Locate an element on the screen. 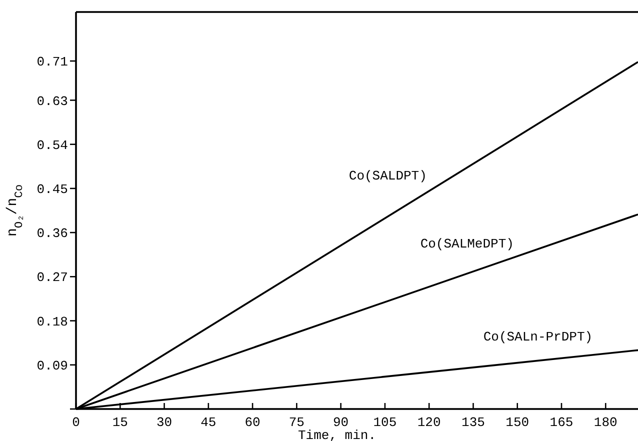 This screenshot has width=638, height=441. y-tick-label: 0.36 is located at coordinates (52, 234).